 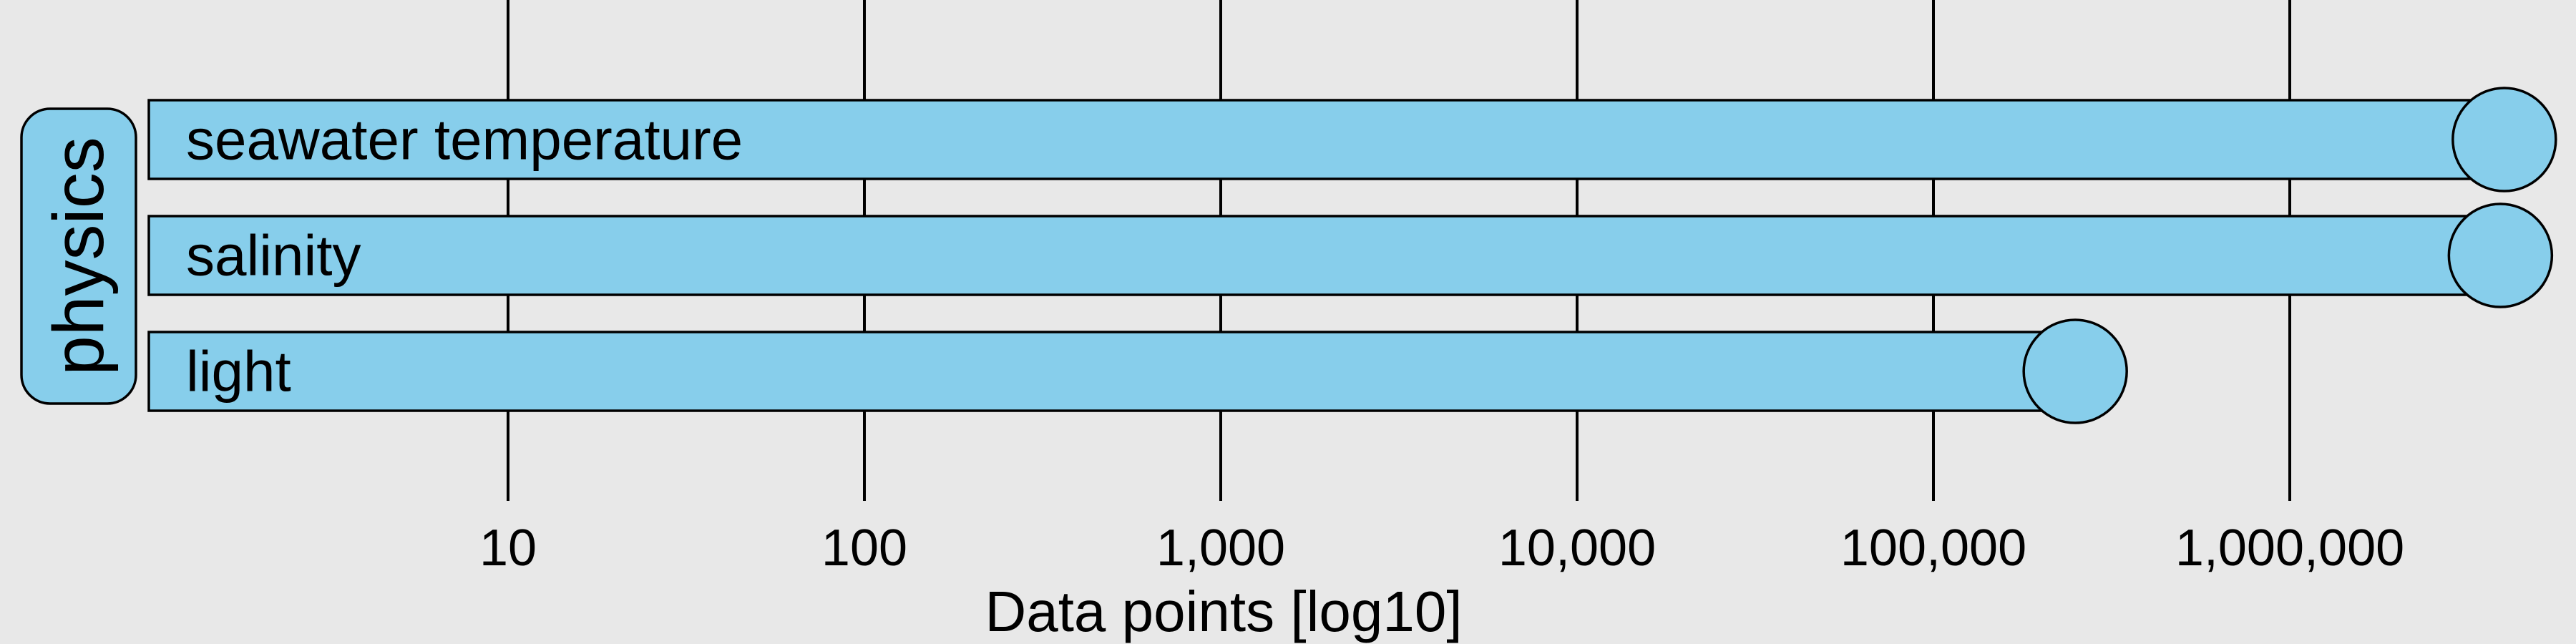 I want to click on bar-label-1: salinity, so click(x=273, y=256).